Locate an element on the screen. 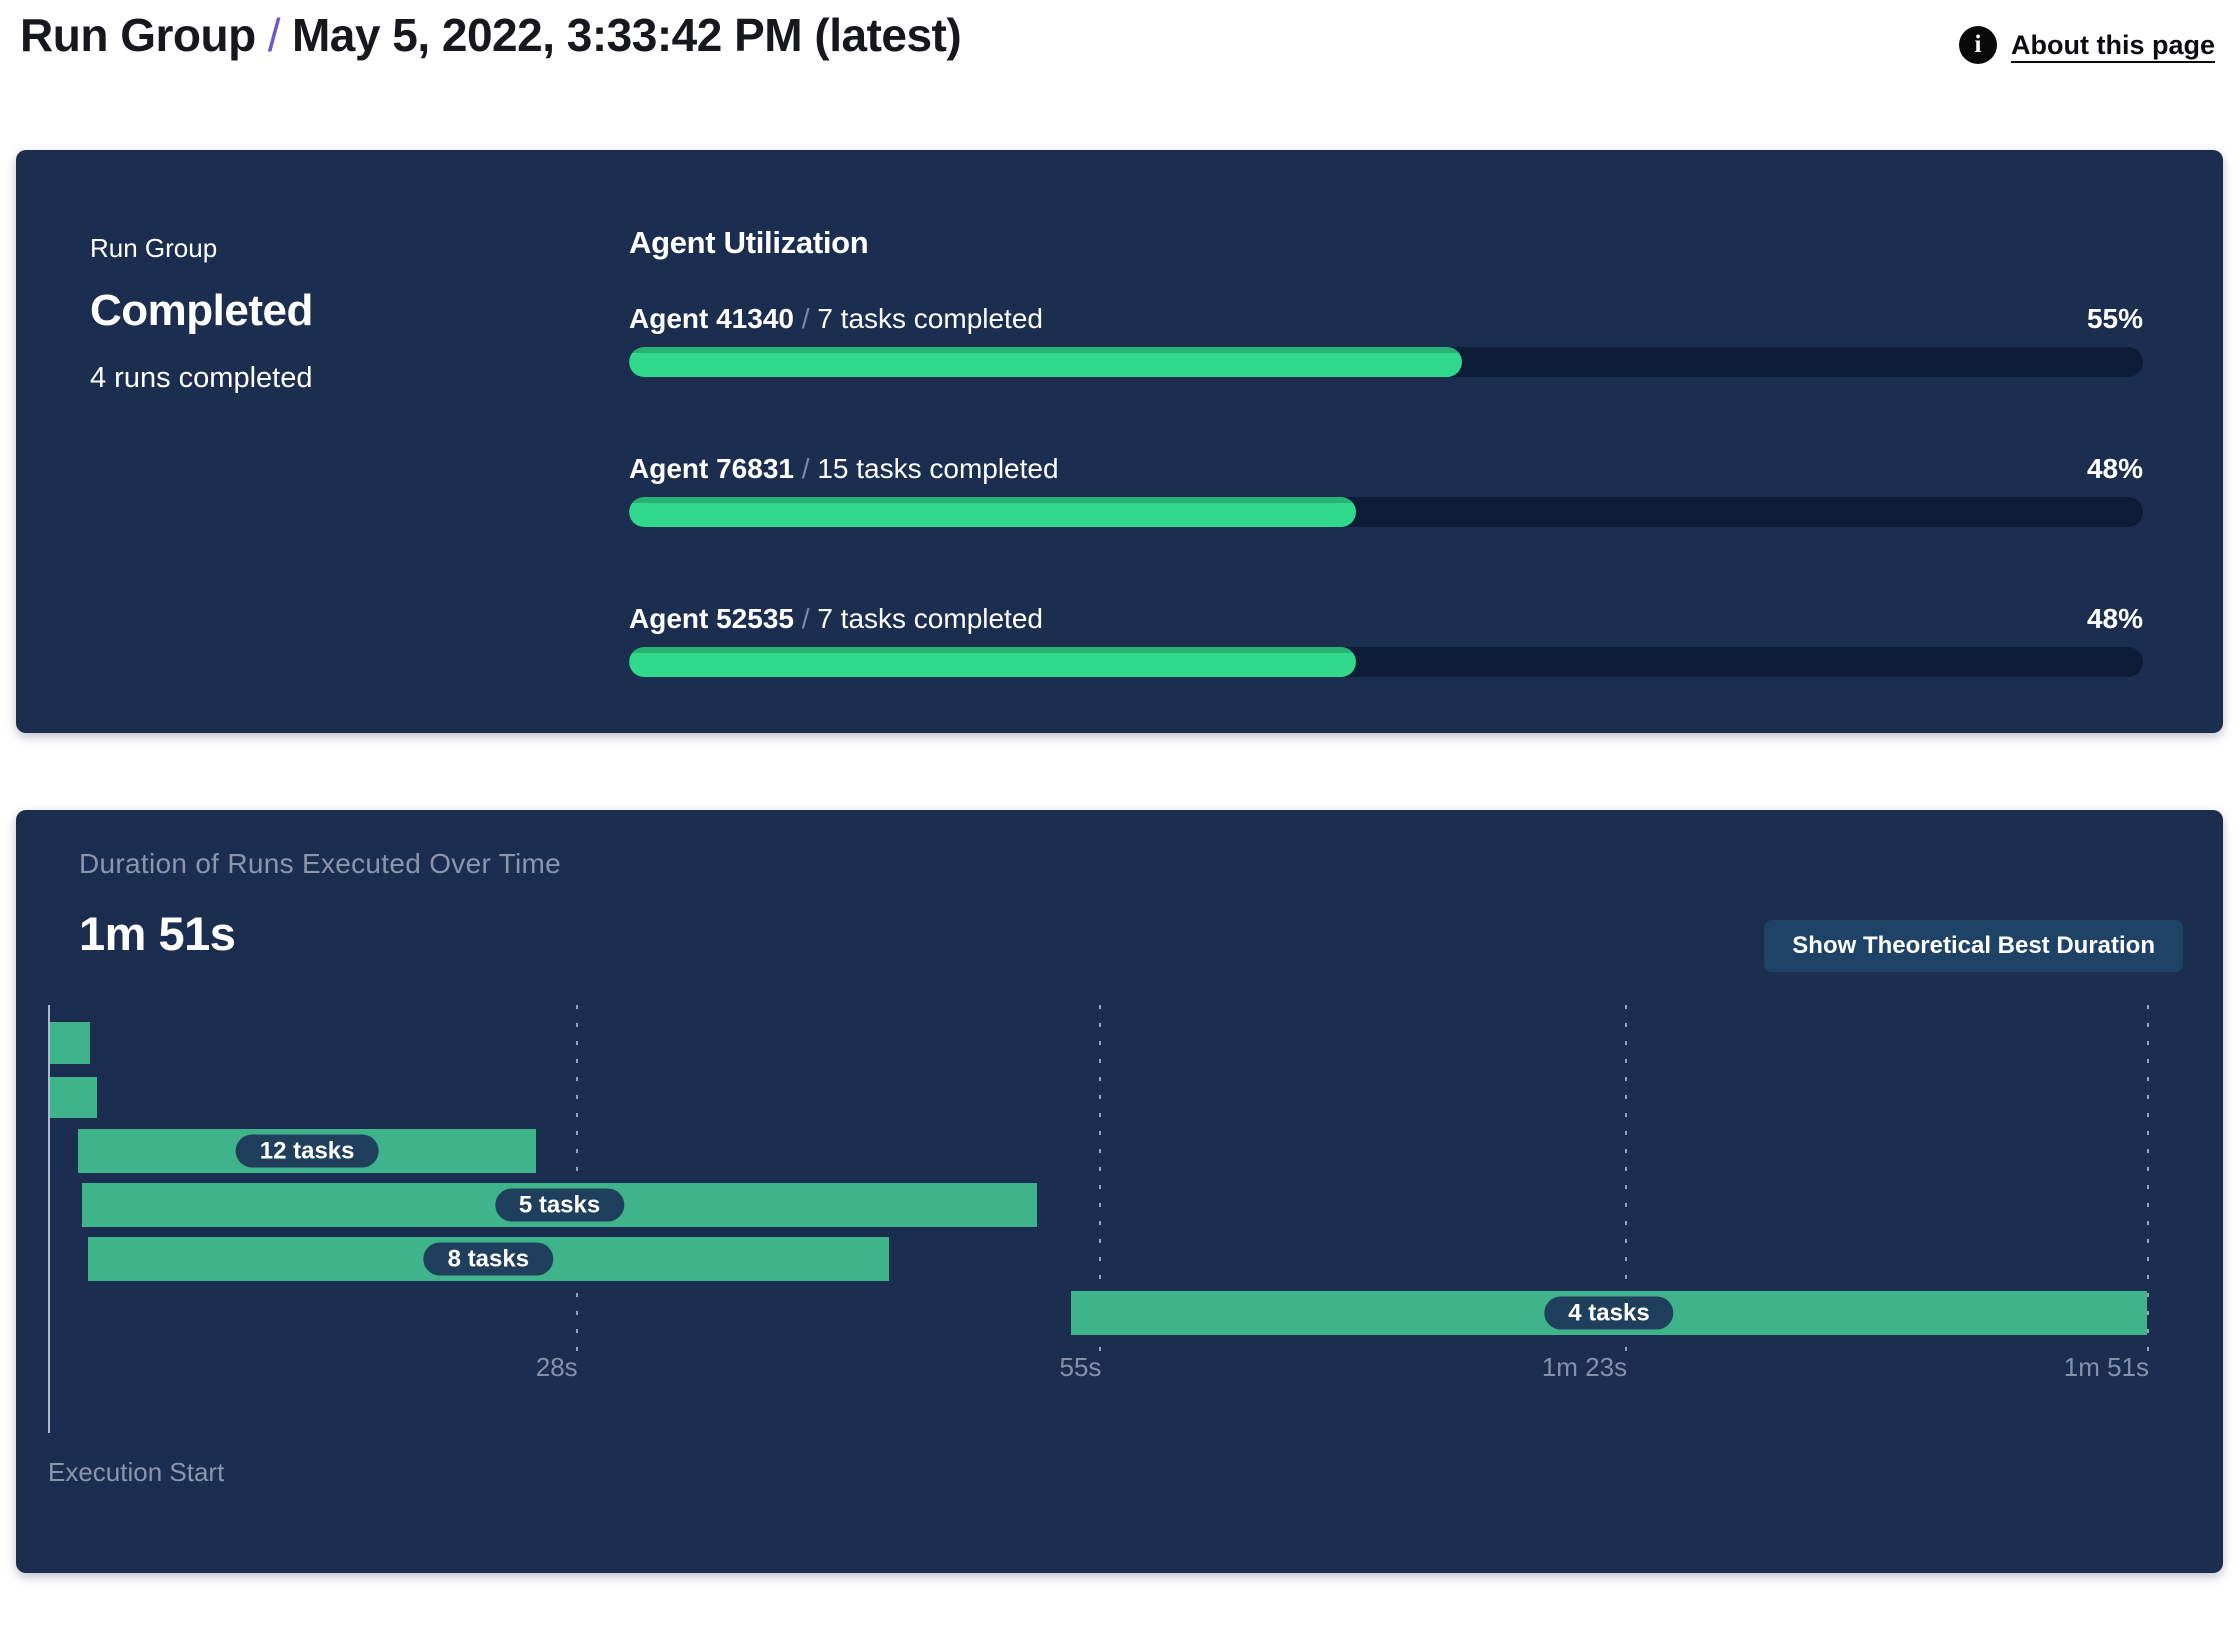 The width and height of the screenshot is (2240, 1626). about-this-page-link: i About this page is located at coordinates (2087, 45).